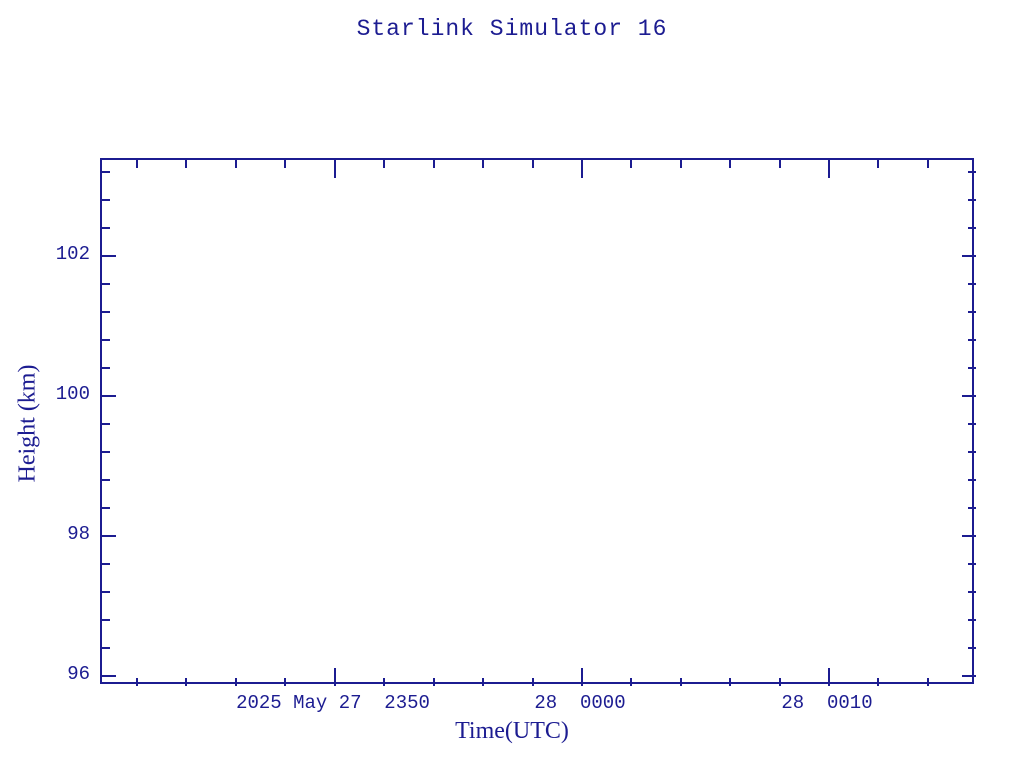 The height and width of the screenshot is (768, 1024). I want to click on y-axis-left-minor-ticks, so click(106, 410).